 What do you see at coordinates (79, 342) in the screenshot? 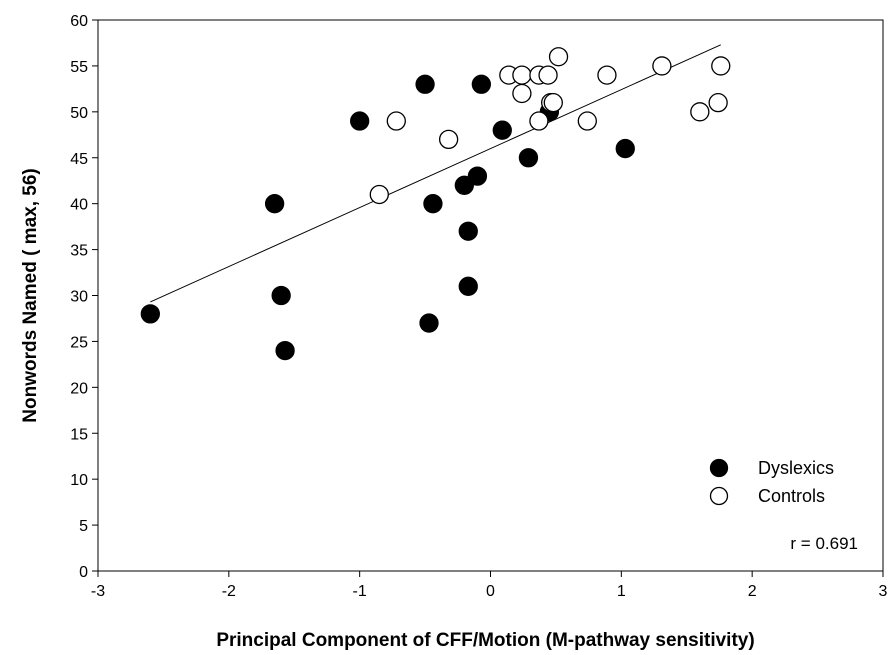
I see `y-tick-label: 25` at bounding box center [79, 342].